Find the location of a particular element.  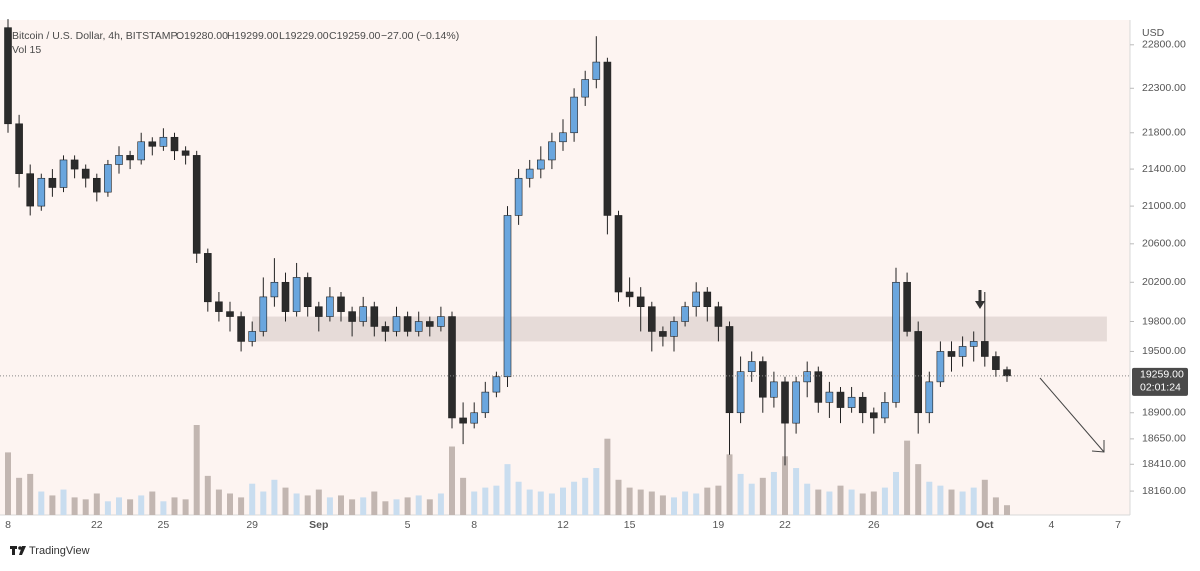

y-tick-label: 21400.00 is located at coordinates (1164, 169).